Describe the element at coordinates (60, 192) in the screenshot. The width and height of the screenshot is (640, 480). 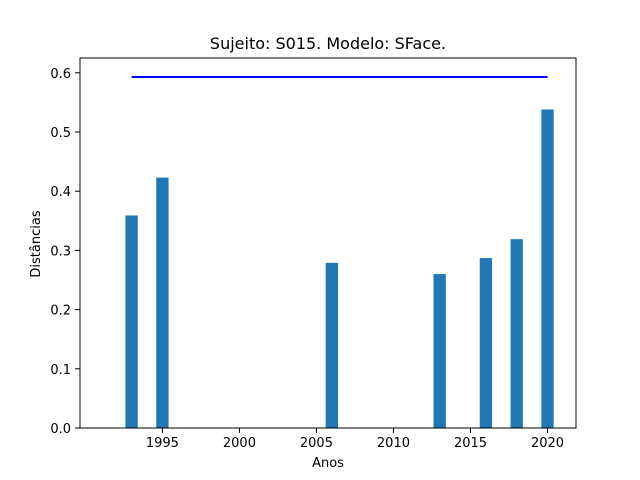
I see `y-tick-label: 0.4` at that location.